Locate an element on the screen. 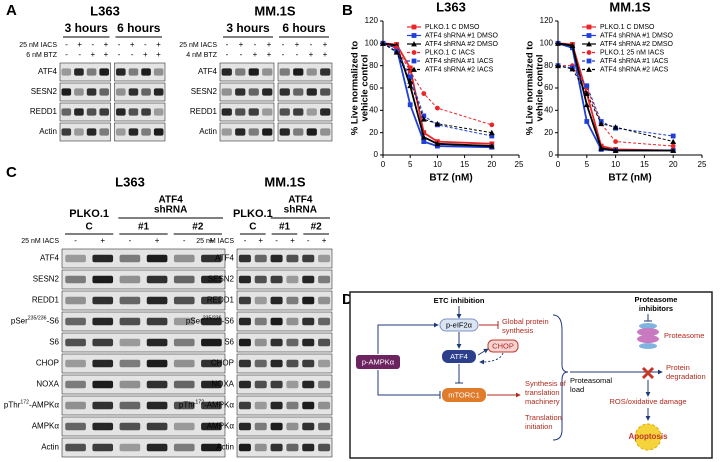 Image resolution: width=720 pixels, height=462 pixels. legend-label: PLKO.1 C IACS is located at coordinates (450, 52).